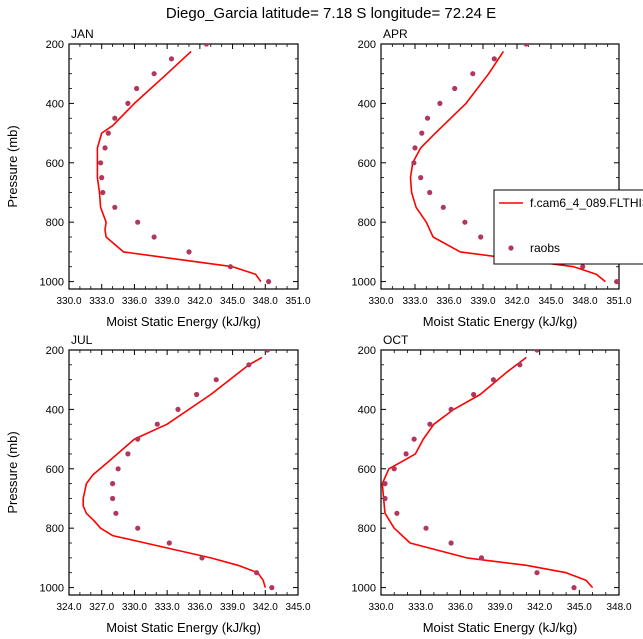 The height and width of the screenshot is (639, 643). I want to click on panel-title: APR, so click(395, 34).